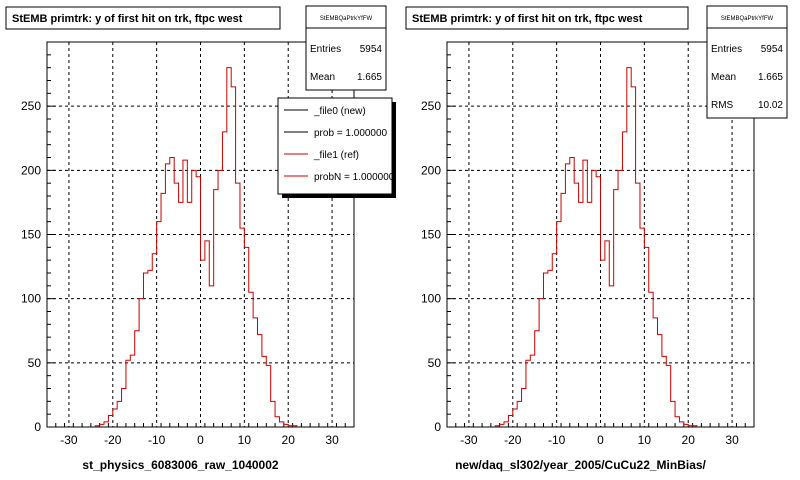 This screenshot has width=800, height=480. Describe the element at coordinates (339, 111) in the screenshot. I see `legend-label: _file0 (new)` at that location.